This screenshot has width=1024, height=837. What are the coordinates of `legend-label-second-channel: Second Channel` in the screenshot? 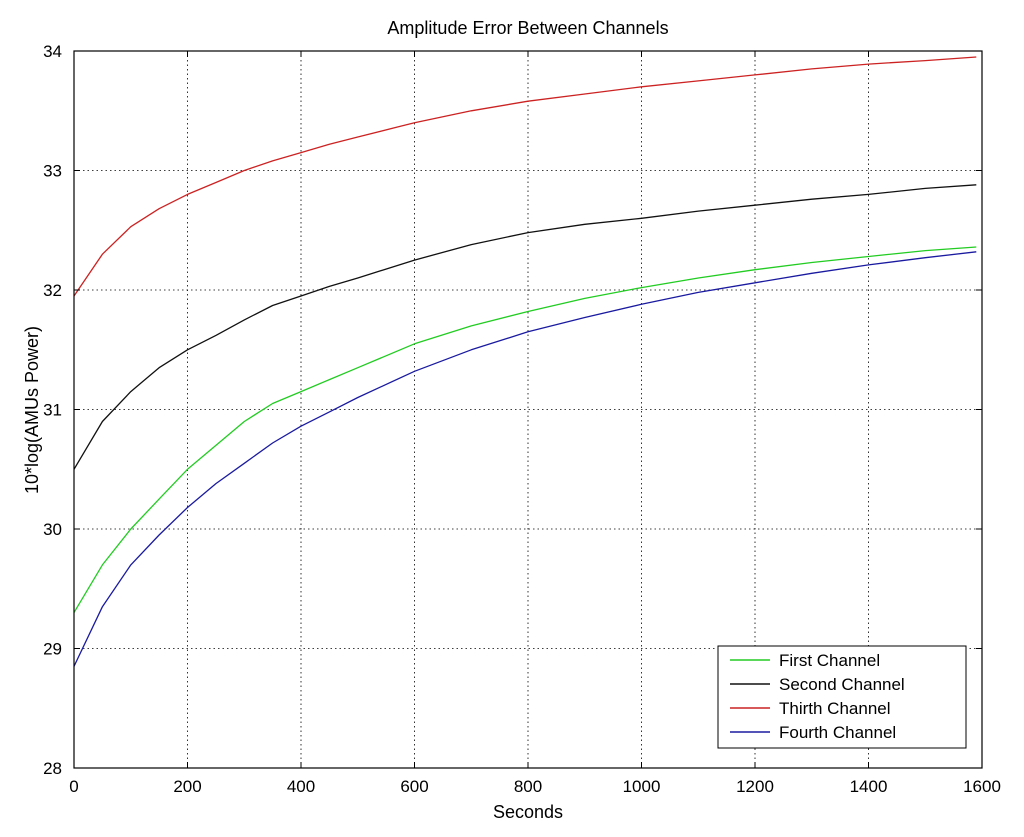 It's located at (842, 684).